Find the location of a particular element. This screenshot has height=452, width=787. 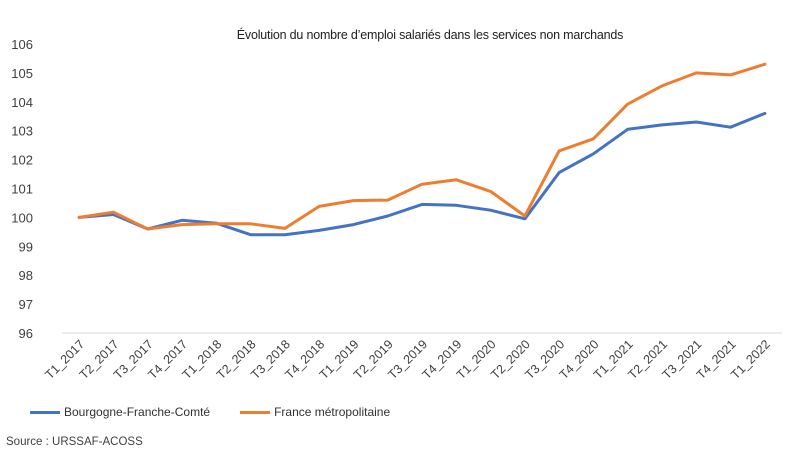

legend-item-bourgogne: Bourgogne-Franche-Comté is located at coordinates (120, 412).